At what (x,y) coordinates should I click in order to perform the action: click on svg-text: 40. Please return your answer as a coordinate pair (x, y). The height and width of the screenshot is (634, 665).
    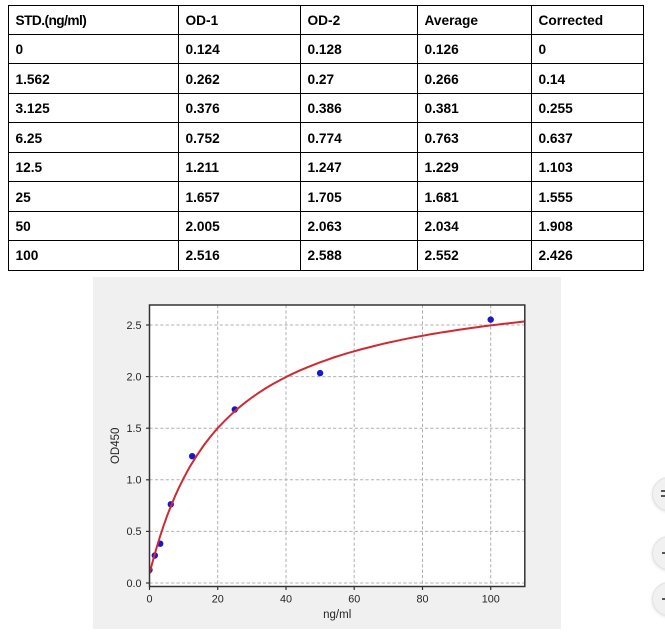
    Looking at the image, I should click on (286, 600).